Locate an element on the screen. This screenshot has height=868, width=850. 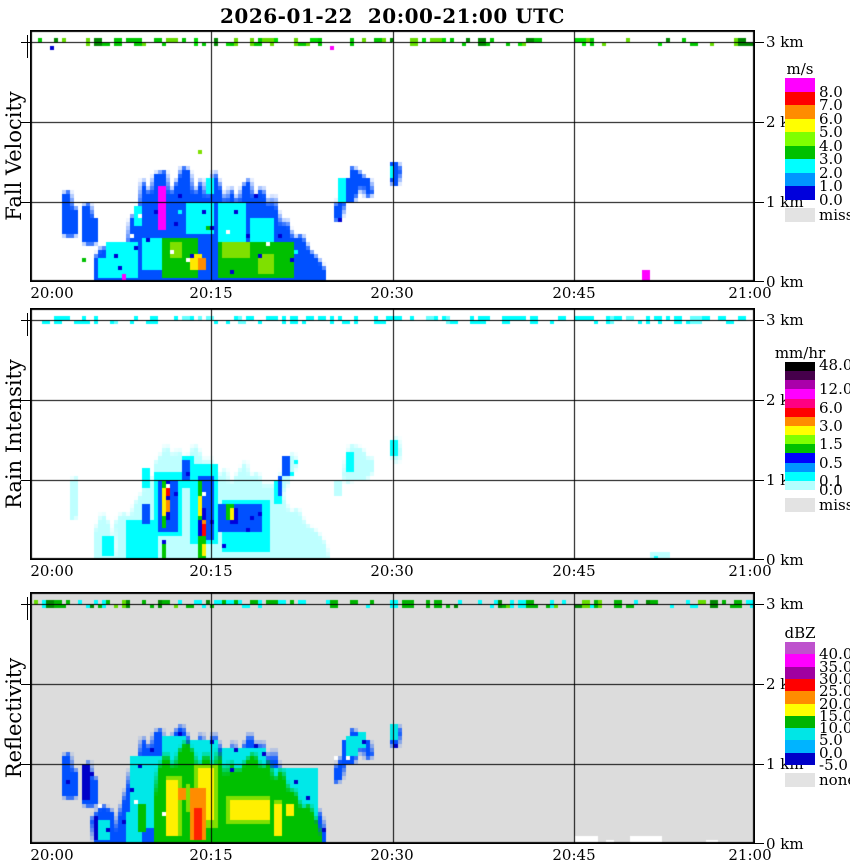
legend-tick-label: 20.0 is located at coordinates (834, 703).